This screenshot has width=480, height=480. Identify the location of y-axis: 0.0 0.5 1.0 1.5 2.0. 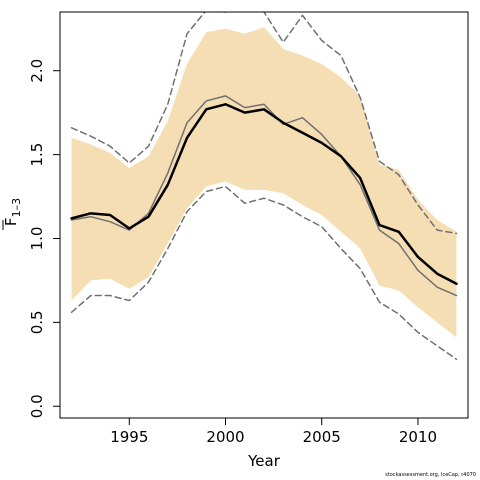
(44, 238).